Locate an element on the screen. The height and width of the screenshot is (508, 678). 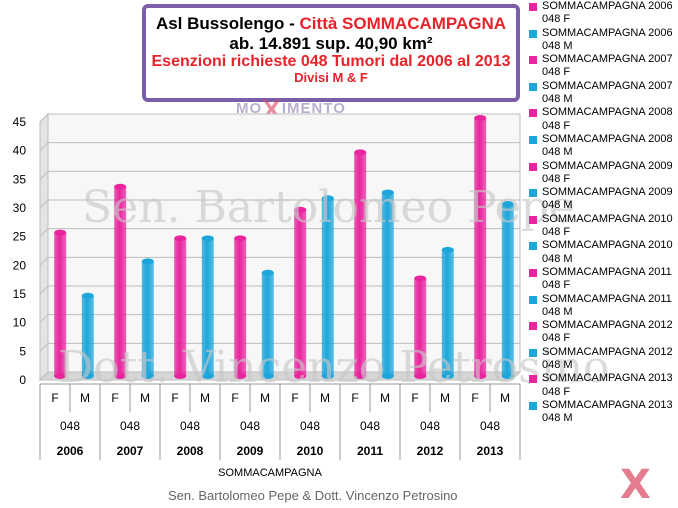
legend-item: SOMMACAMPAGNA 2012 048 F is located at coordinates (602, 332).